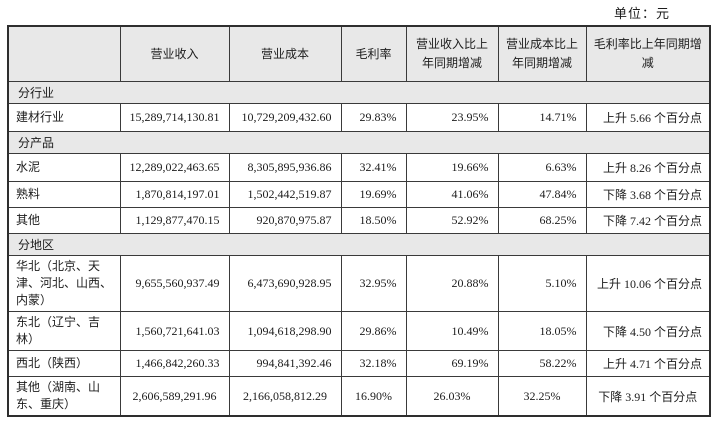 Image resolution: width=719 pixels, height=422 pixels. What do you see at coordinates (452, 396) in the screenshot?
I see `cell-revenue-yoy: 26.03%` at bounding box center [452, 396].